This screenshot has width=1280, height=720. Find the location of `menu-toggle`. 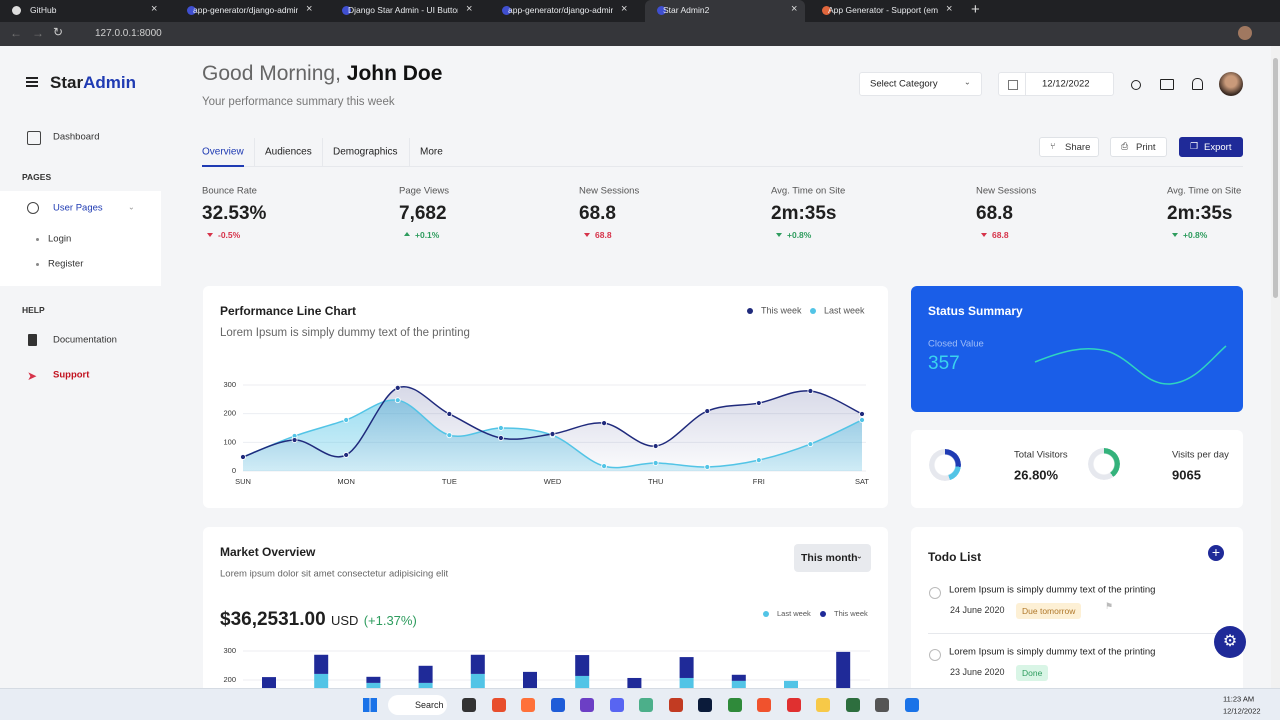

menu-toggle is located at coordinates (32, 82).